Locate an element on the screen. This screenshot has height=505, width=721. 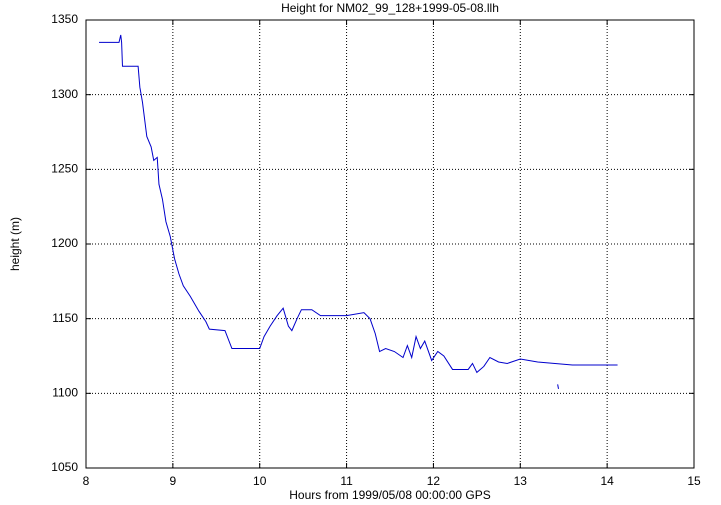
x-tick-label: 8 is located at coordinates (86, 481).